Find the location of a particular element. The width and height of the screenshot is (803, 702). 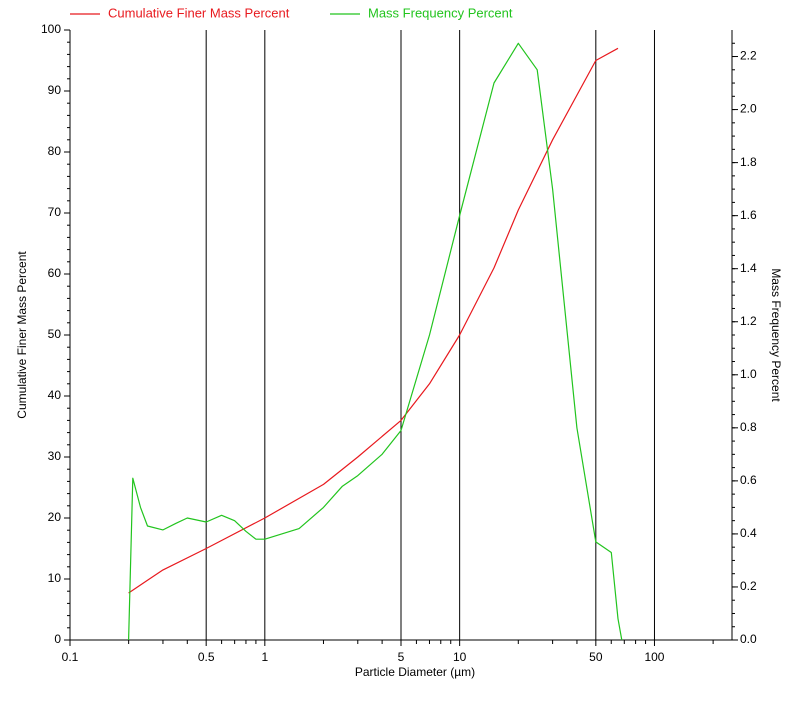

x-tick-label: 10 is located at coordinates (460, 657).